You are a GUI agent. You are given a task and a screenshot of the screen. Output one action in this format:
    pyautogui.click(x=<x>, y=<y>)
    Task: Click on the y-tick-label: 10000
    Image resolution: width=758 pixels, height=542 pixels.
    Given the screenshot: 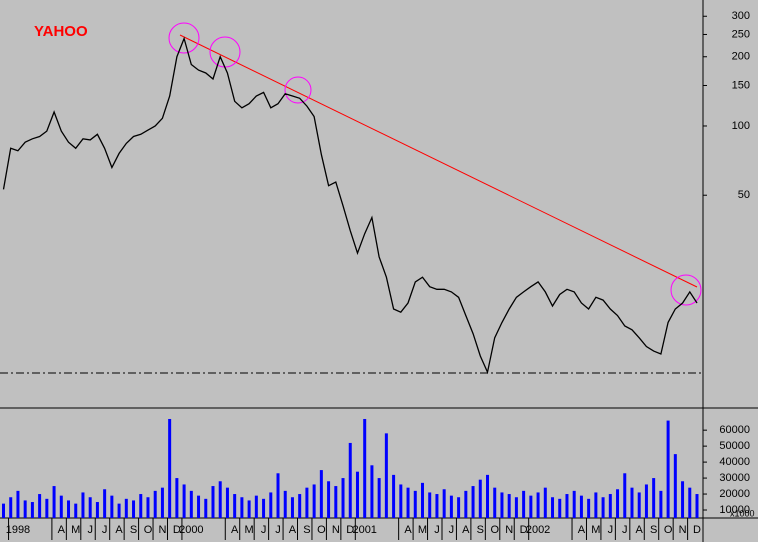 What is the action you would take?
    pyautogui.click(x=734, y=510)
    